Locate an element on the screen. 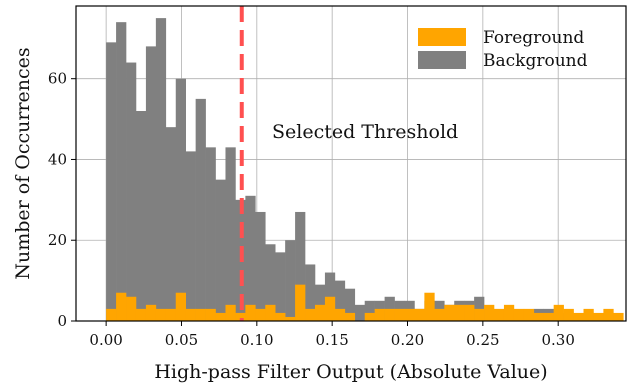 The image size is (627, 384). x-tick-label: 0.00 is located at coordinates (105, 340).